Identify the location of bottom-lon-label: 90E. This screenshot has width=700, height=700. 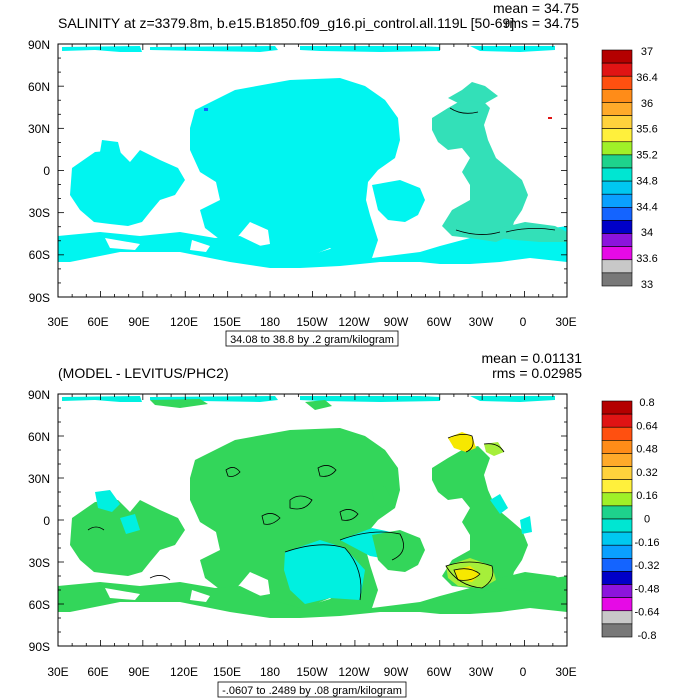
(138, 672).